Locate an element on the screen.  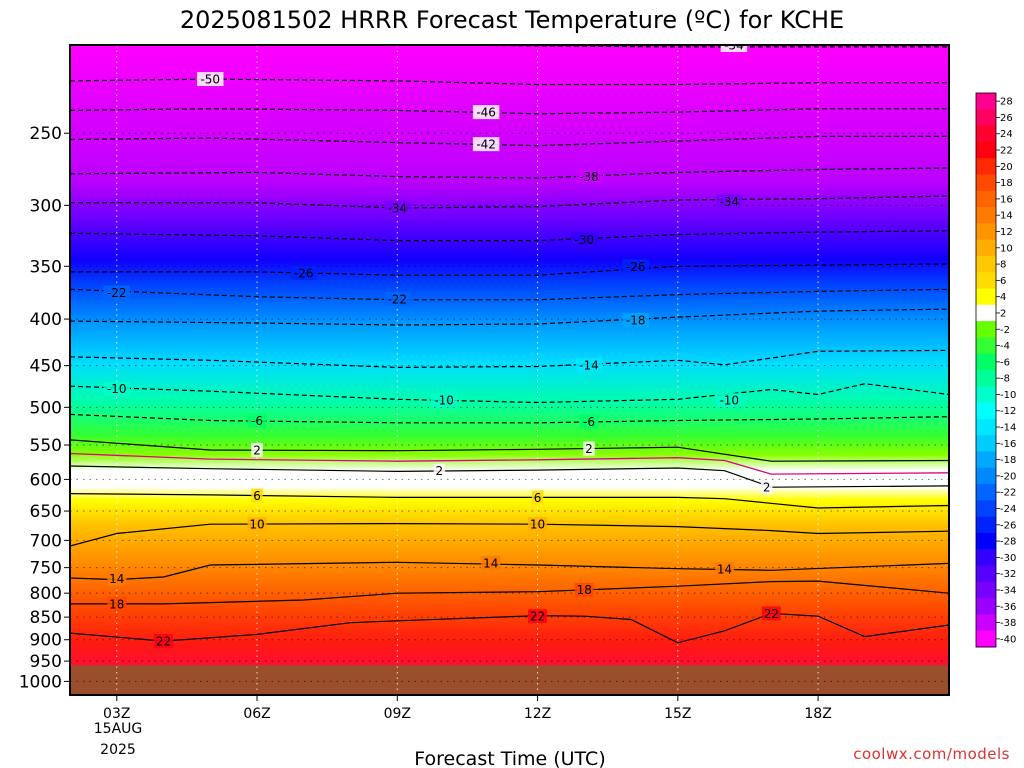
colorbar-swatch--2 is located at coordinates (986, 329).